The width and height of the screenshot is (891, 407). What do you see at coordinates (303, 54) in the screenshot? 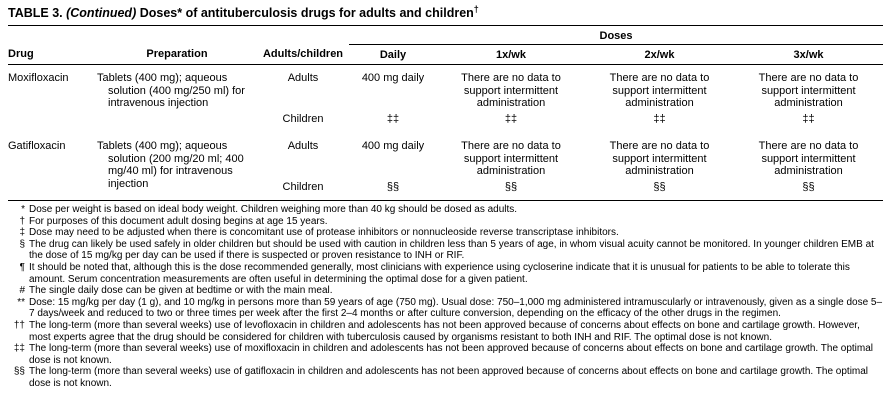
I see `col-header-adults-children: Adults/children` at bounding box center [303, 54].